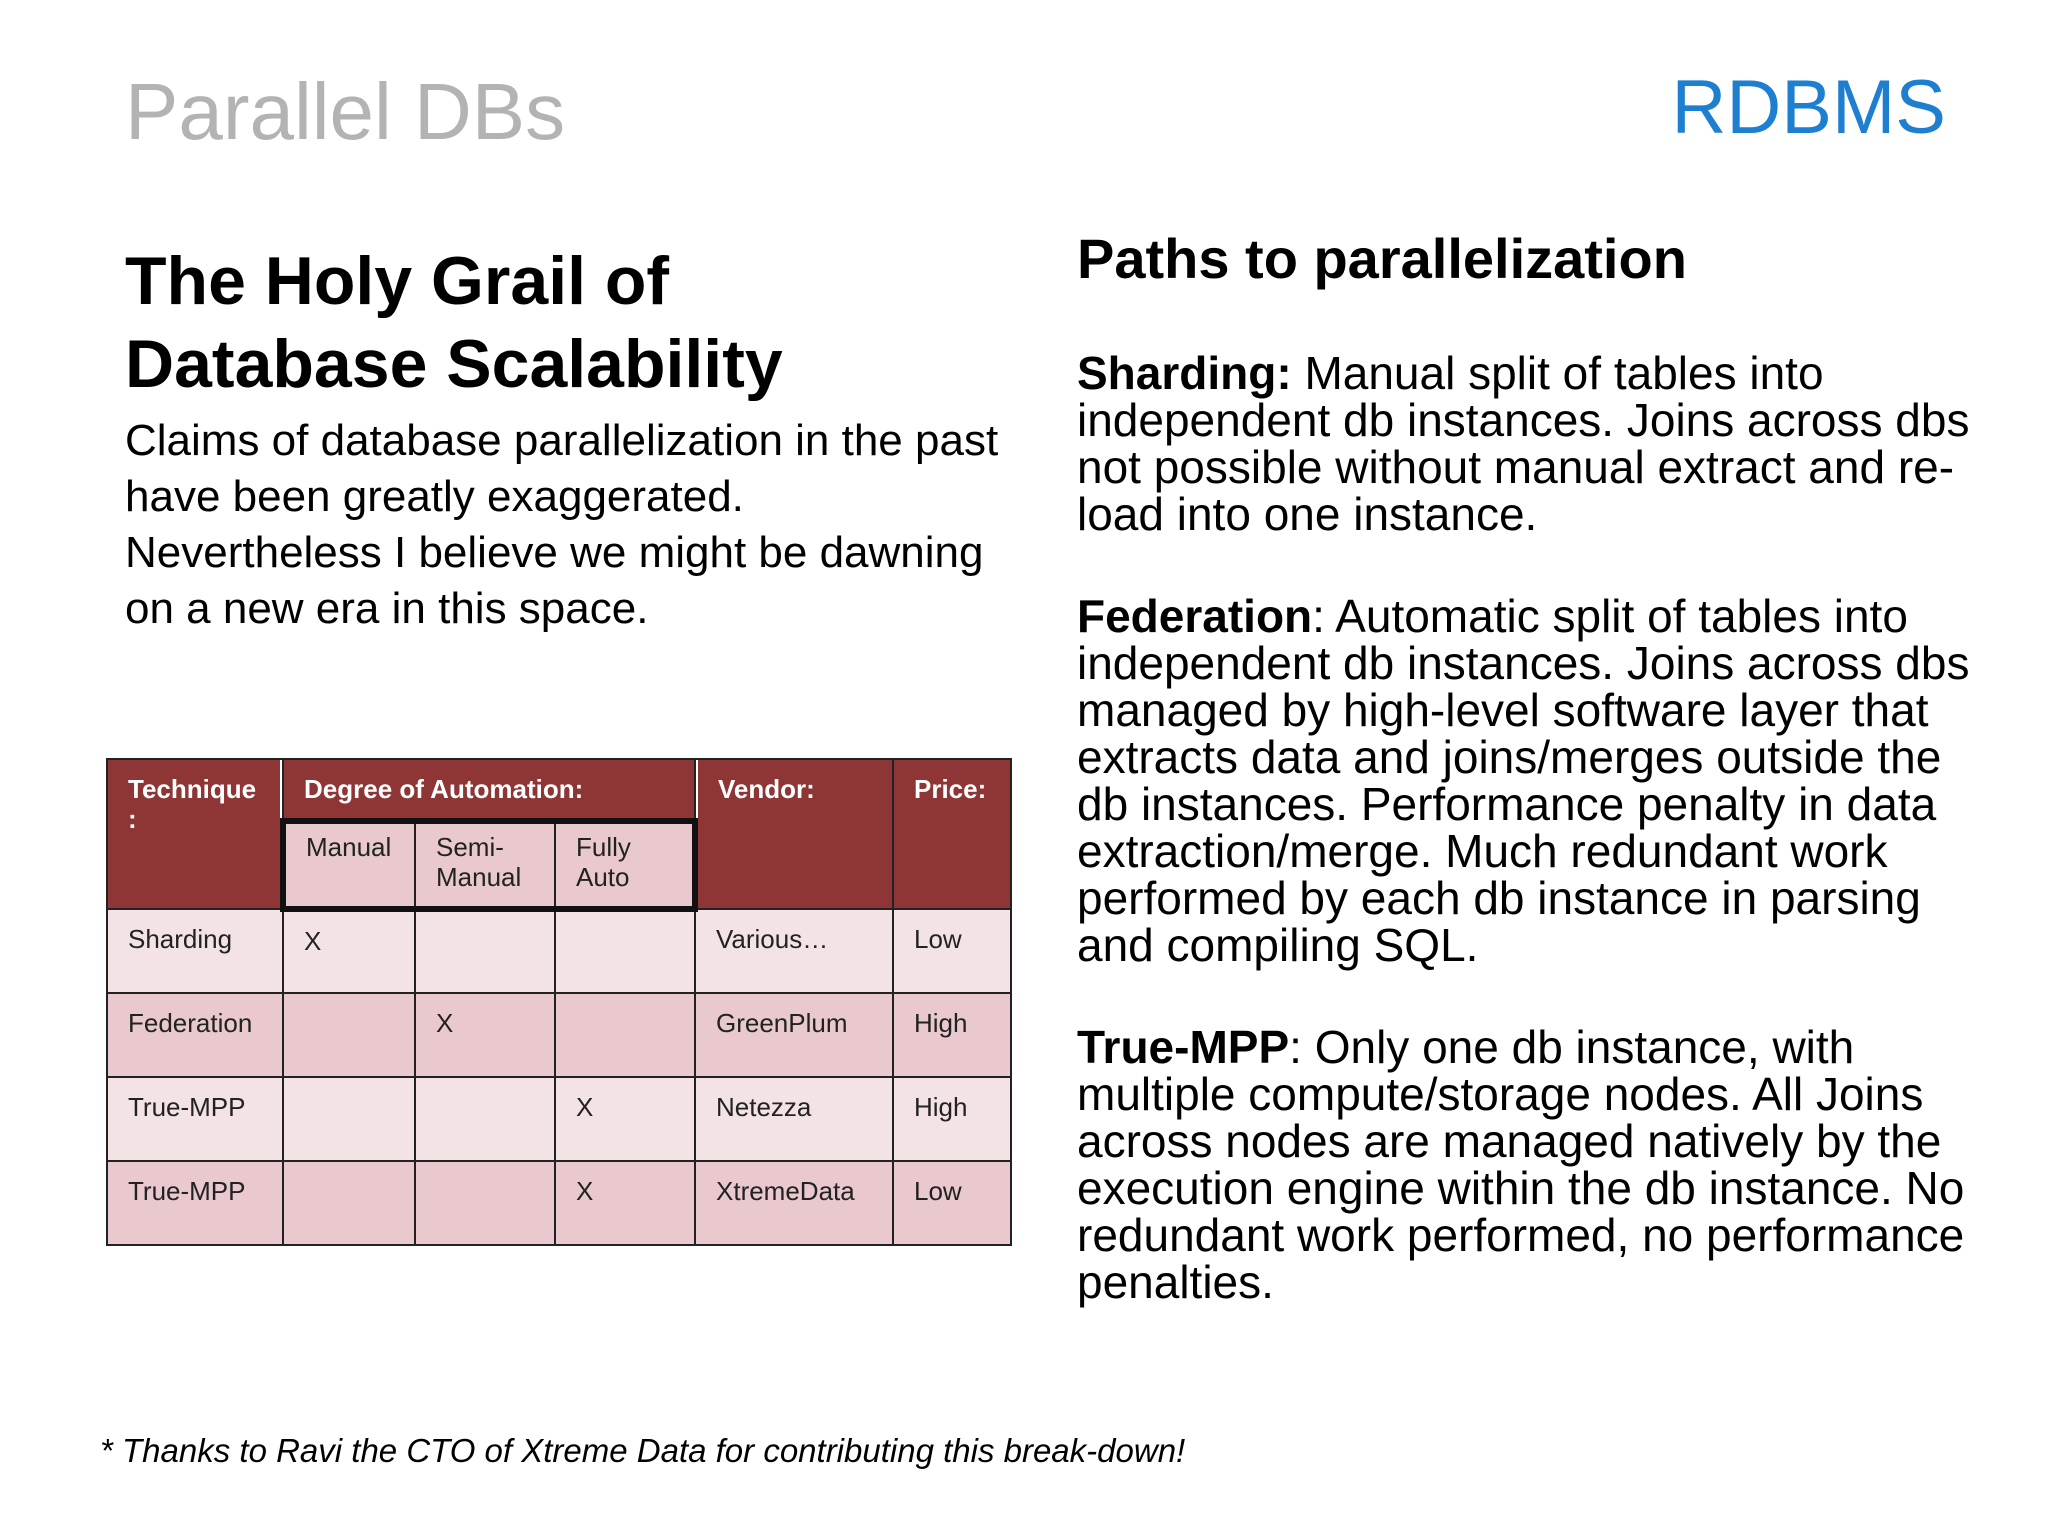  Describe the element at coordinates (794, 1119) in the screenshot. I see `cell-vendor: Netezza` at that location.